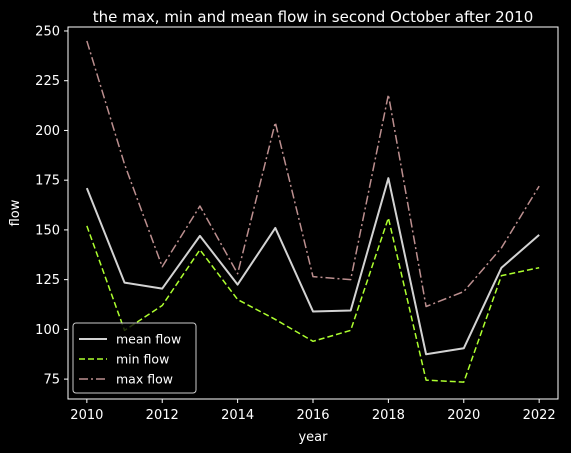 Image resolution: width=571 pixels, height=453 pixels. Describe the element at coordinates (15, 212) in the screenshot. I see `y-axis-label: flow` at that location.